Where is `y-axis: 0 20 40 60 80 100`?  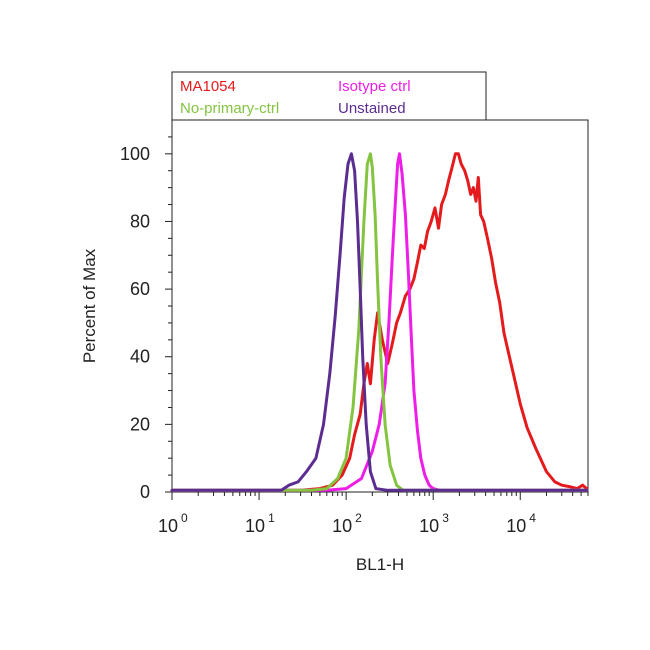 y-axis: 0 20 40 60 80 100 is located at coordinates (146, 319).